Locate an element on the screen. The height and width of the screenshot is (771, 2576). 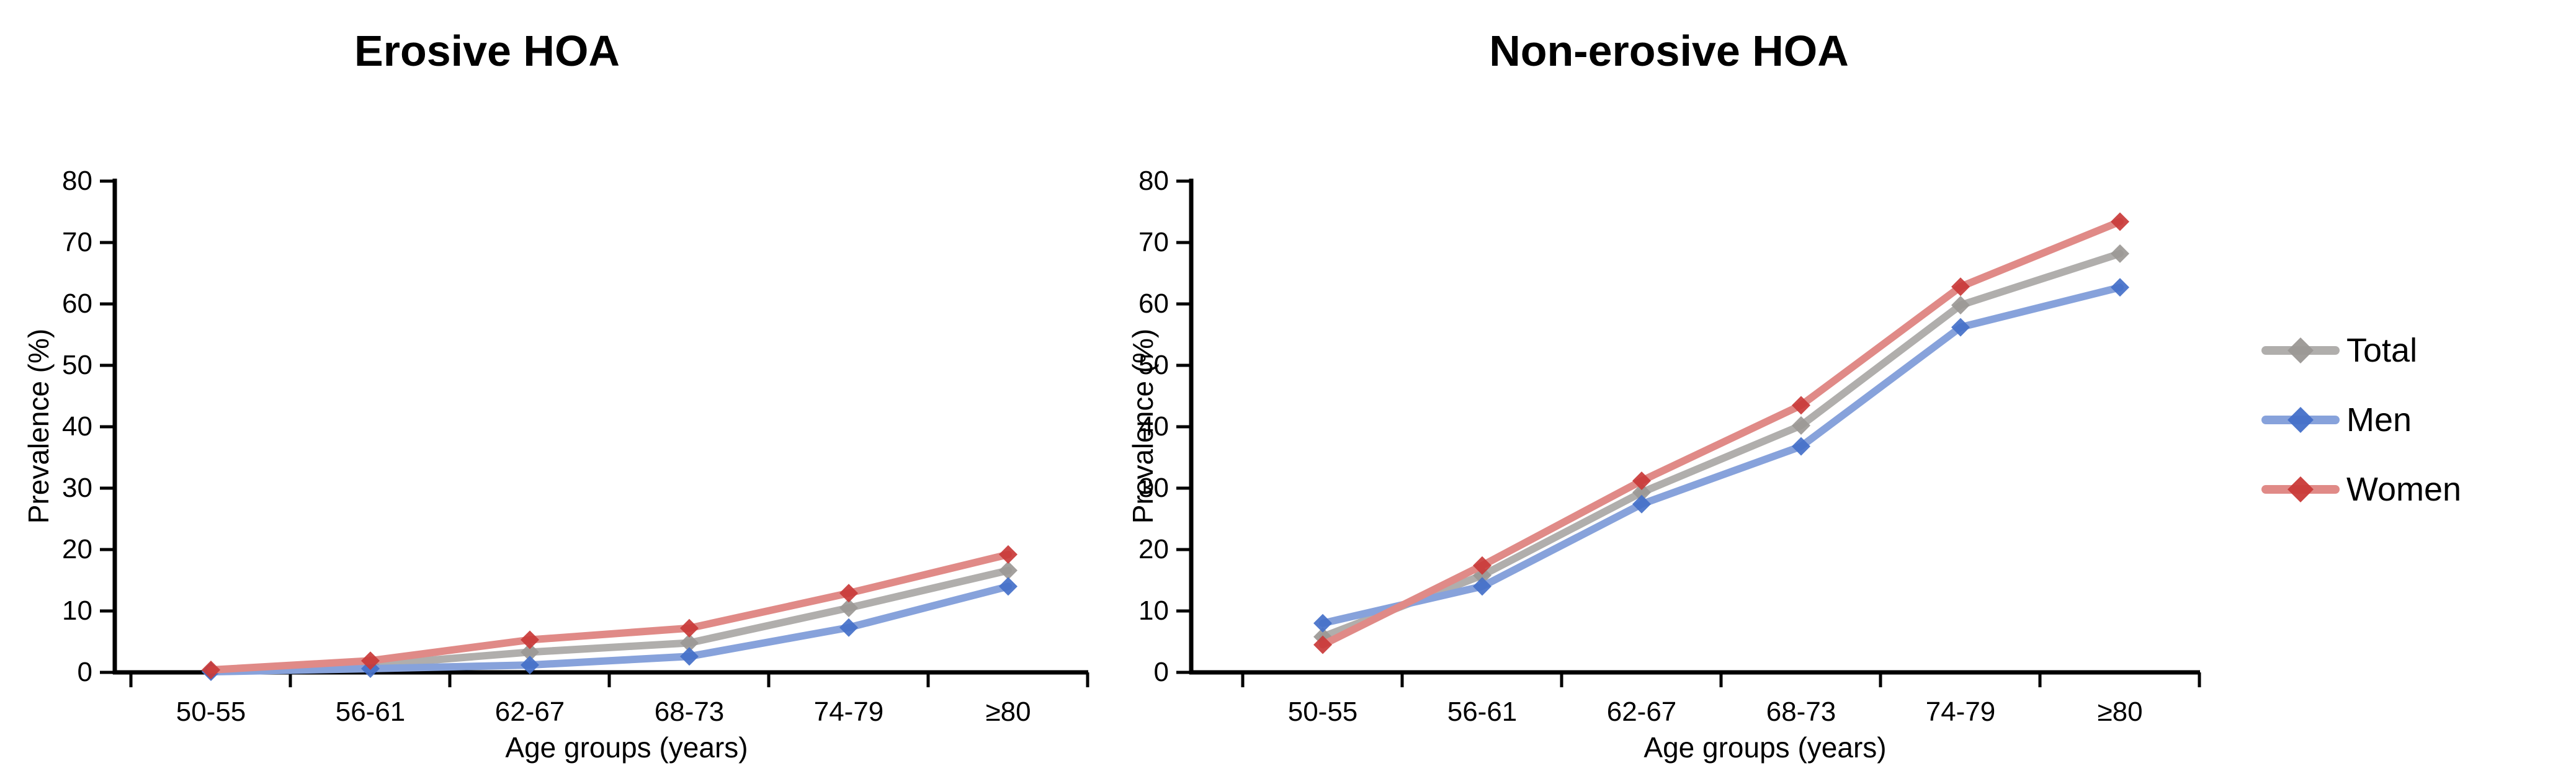
chart-title-erosive: Erosive HOA is located at coordinates (487, 51).